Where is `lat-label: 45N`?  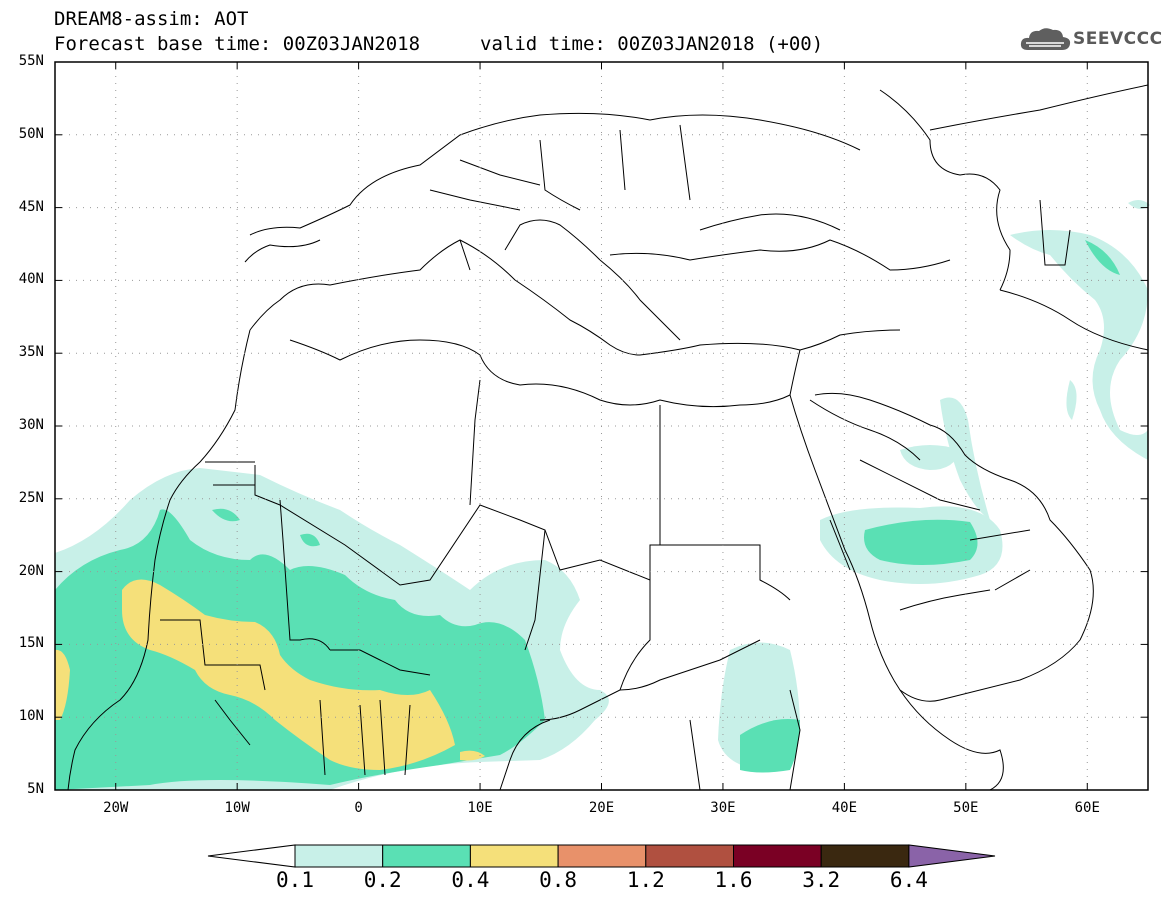 lat-label: 45N is located at coordinates (31, 206).